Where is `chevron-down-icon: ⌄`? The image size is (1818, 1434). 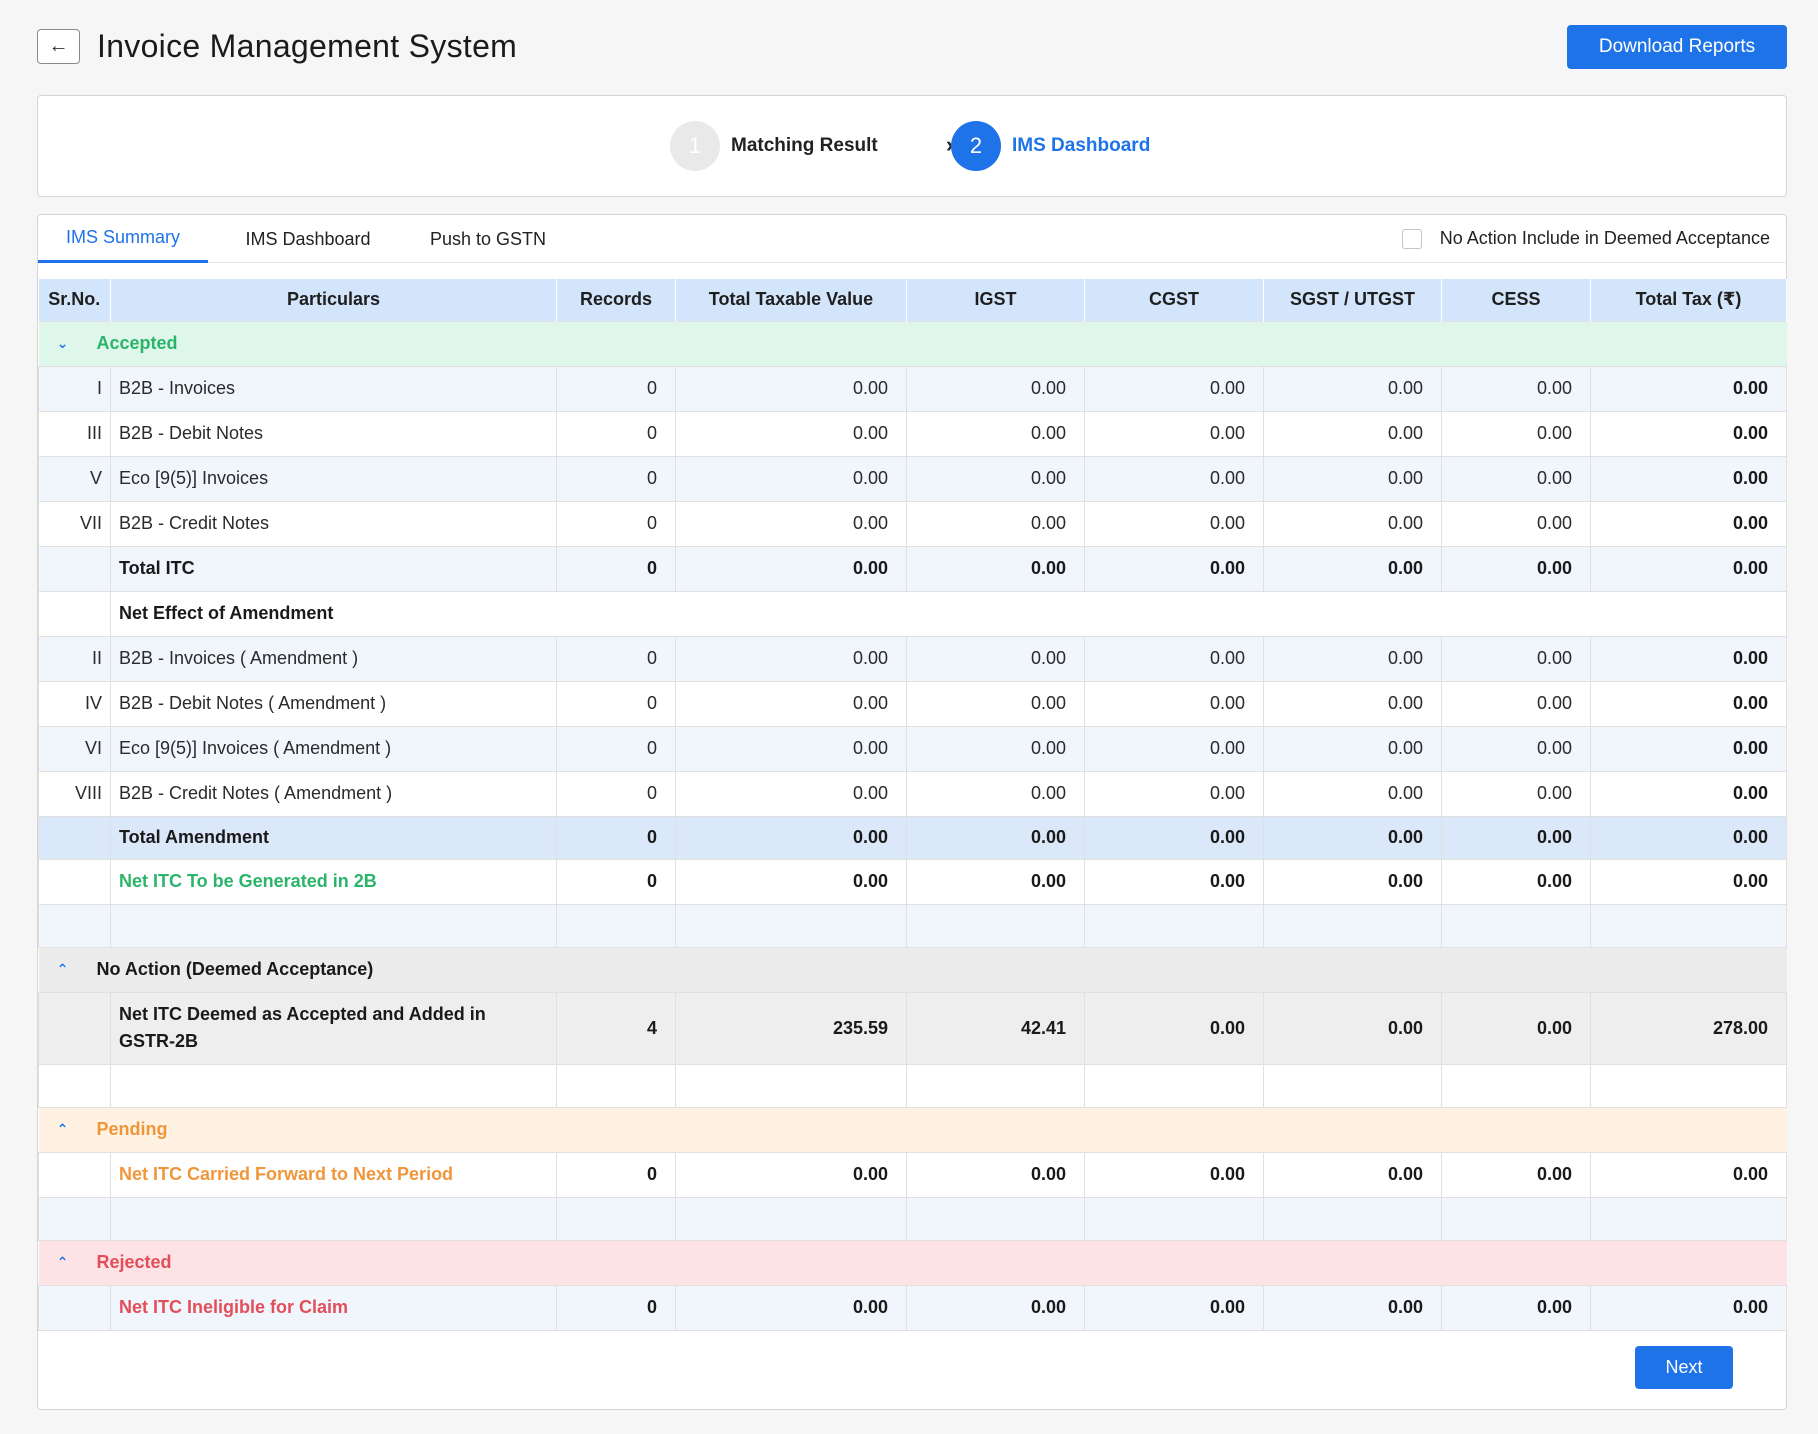 chevron-down-icon: ⌄ is located at coordinates (62, 343).